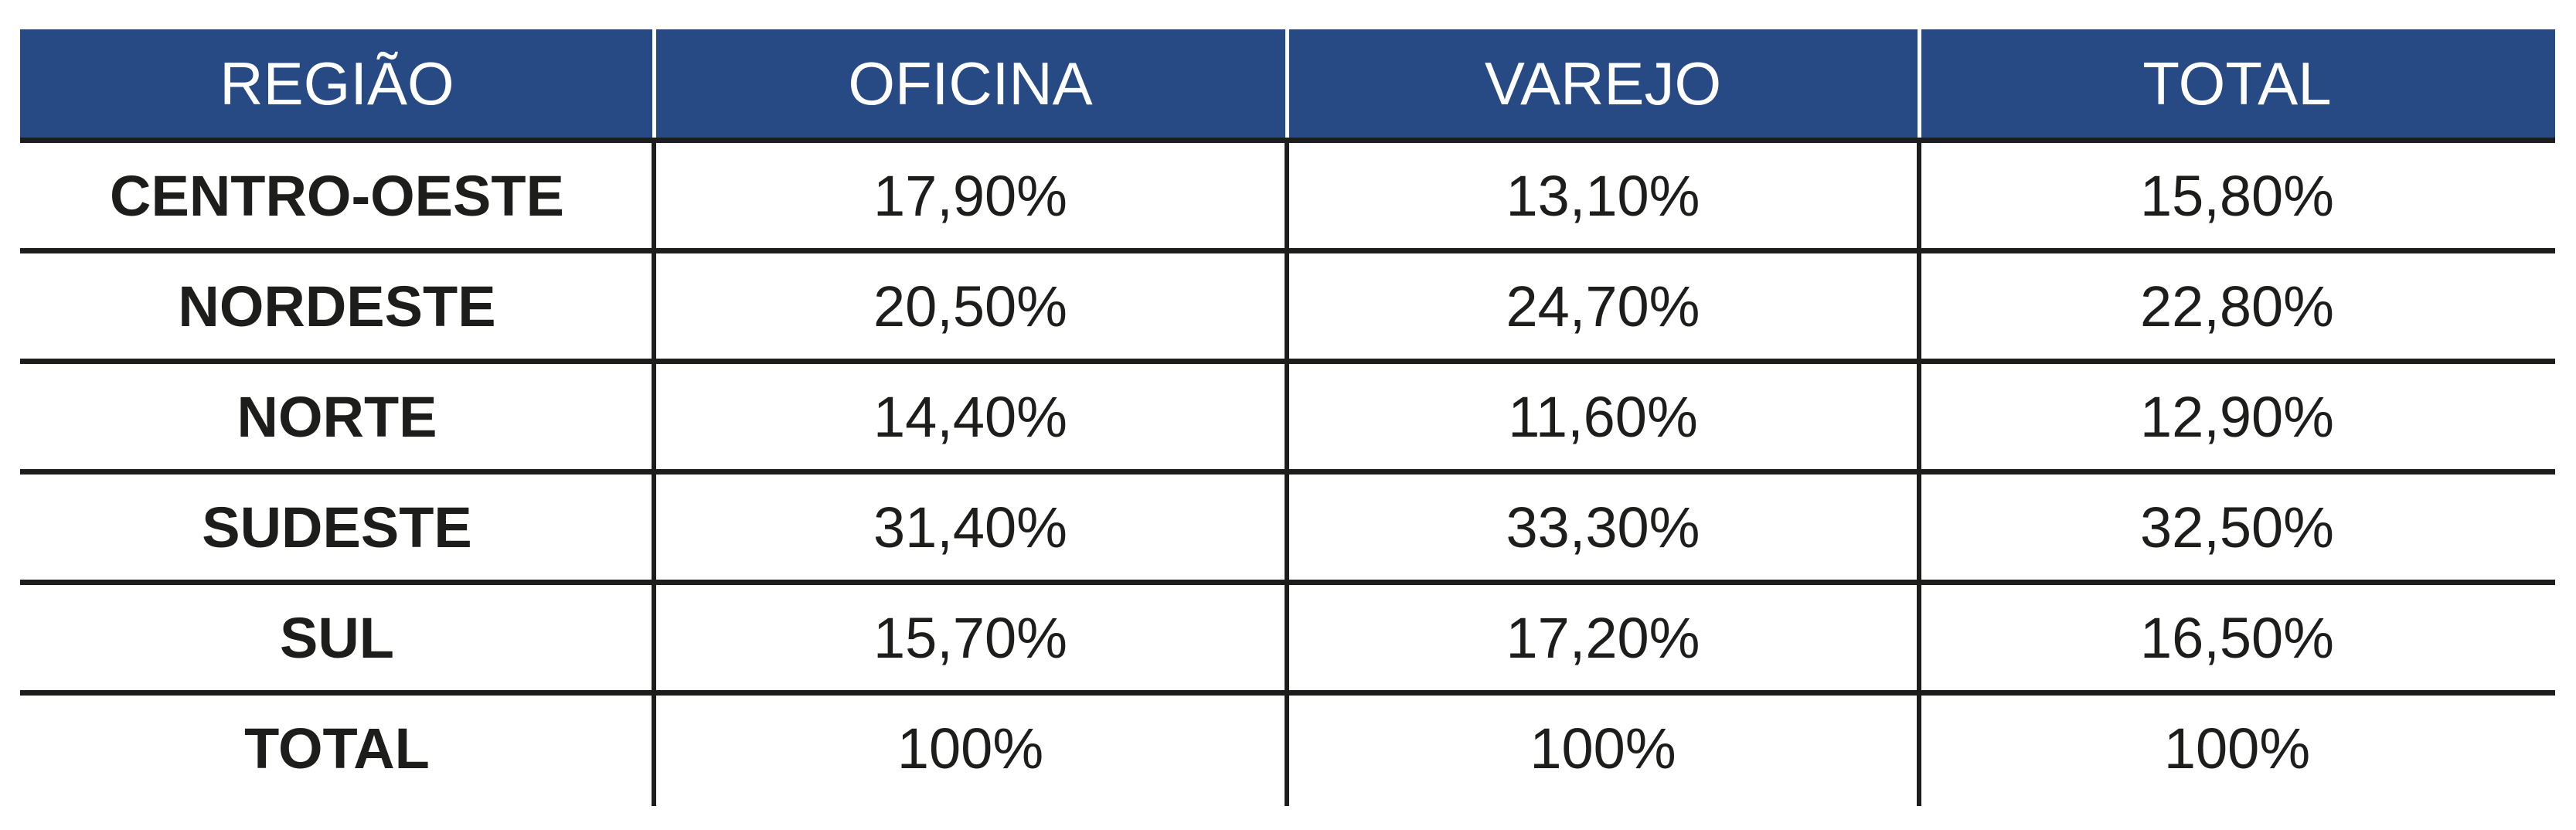  I want to click on table-header: REGIÃO OFICINA VAREJO TOTAL, so click(1287, 83).